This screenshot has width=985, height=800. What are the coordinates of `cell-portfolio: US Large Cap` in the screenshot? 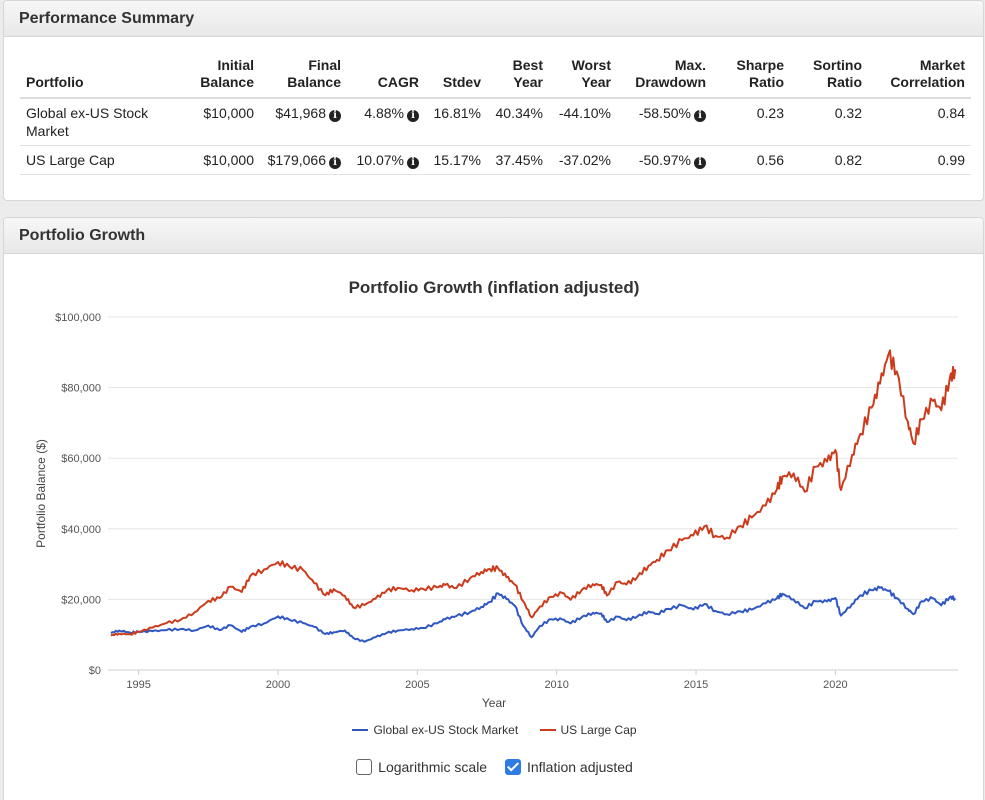 It's located at (100, 160).